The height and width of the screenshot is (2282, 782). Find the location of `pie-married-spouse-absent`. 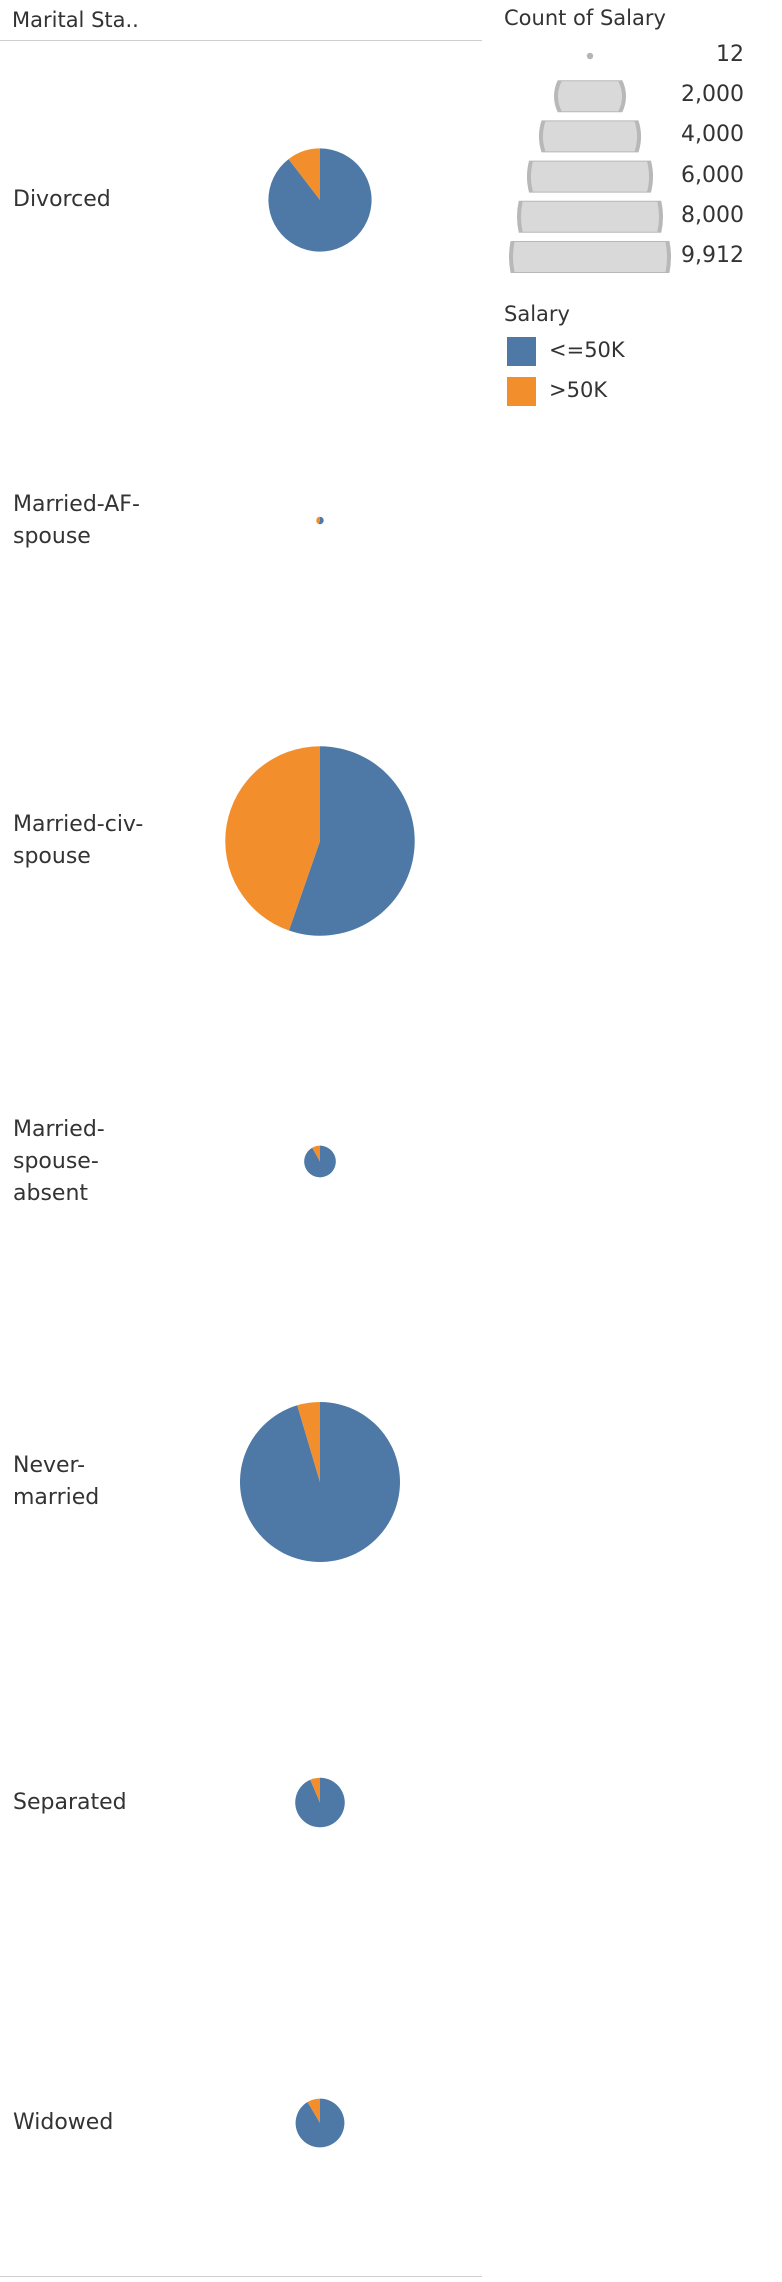

pie-married-spouse-absent is located at coordinates (320, 1161).